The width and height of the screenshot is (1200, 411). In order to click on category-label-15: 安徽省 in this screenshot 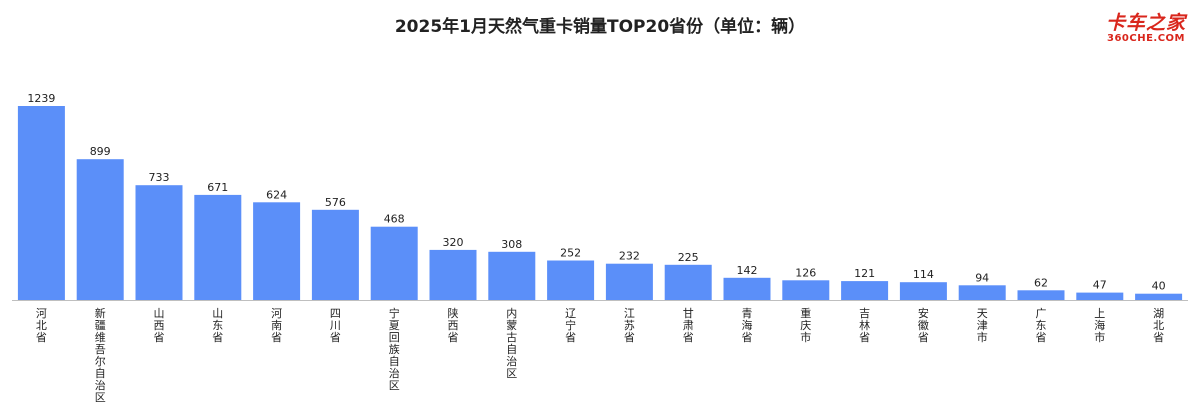, I will do `click(923, 325)`.